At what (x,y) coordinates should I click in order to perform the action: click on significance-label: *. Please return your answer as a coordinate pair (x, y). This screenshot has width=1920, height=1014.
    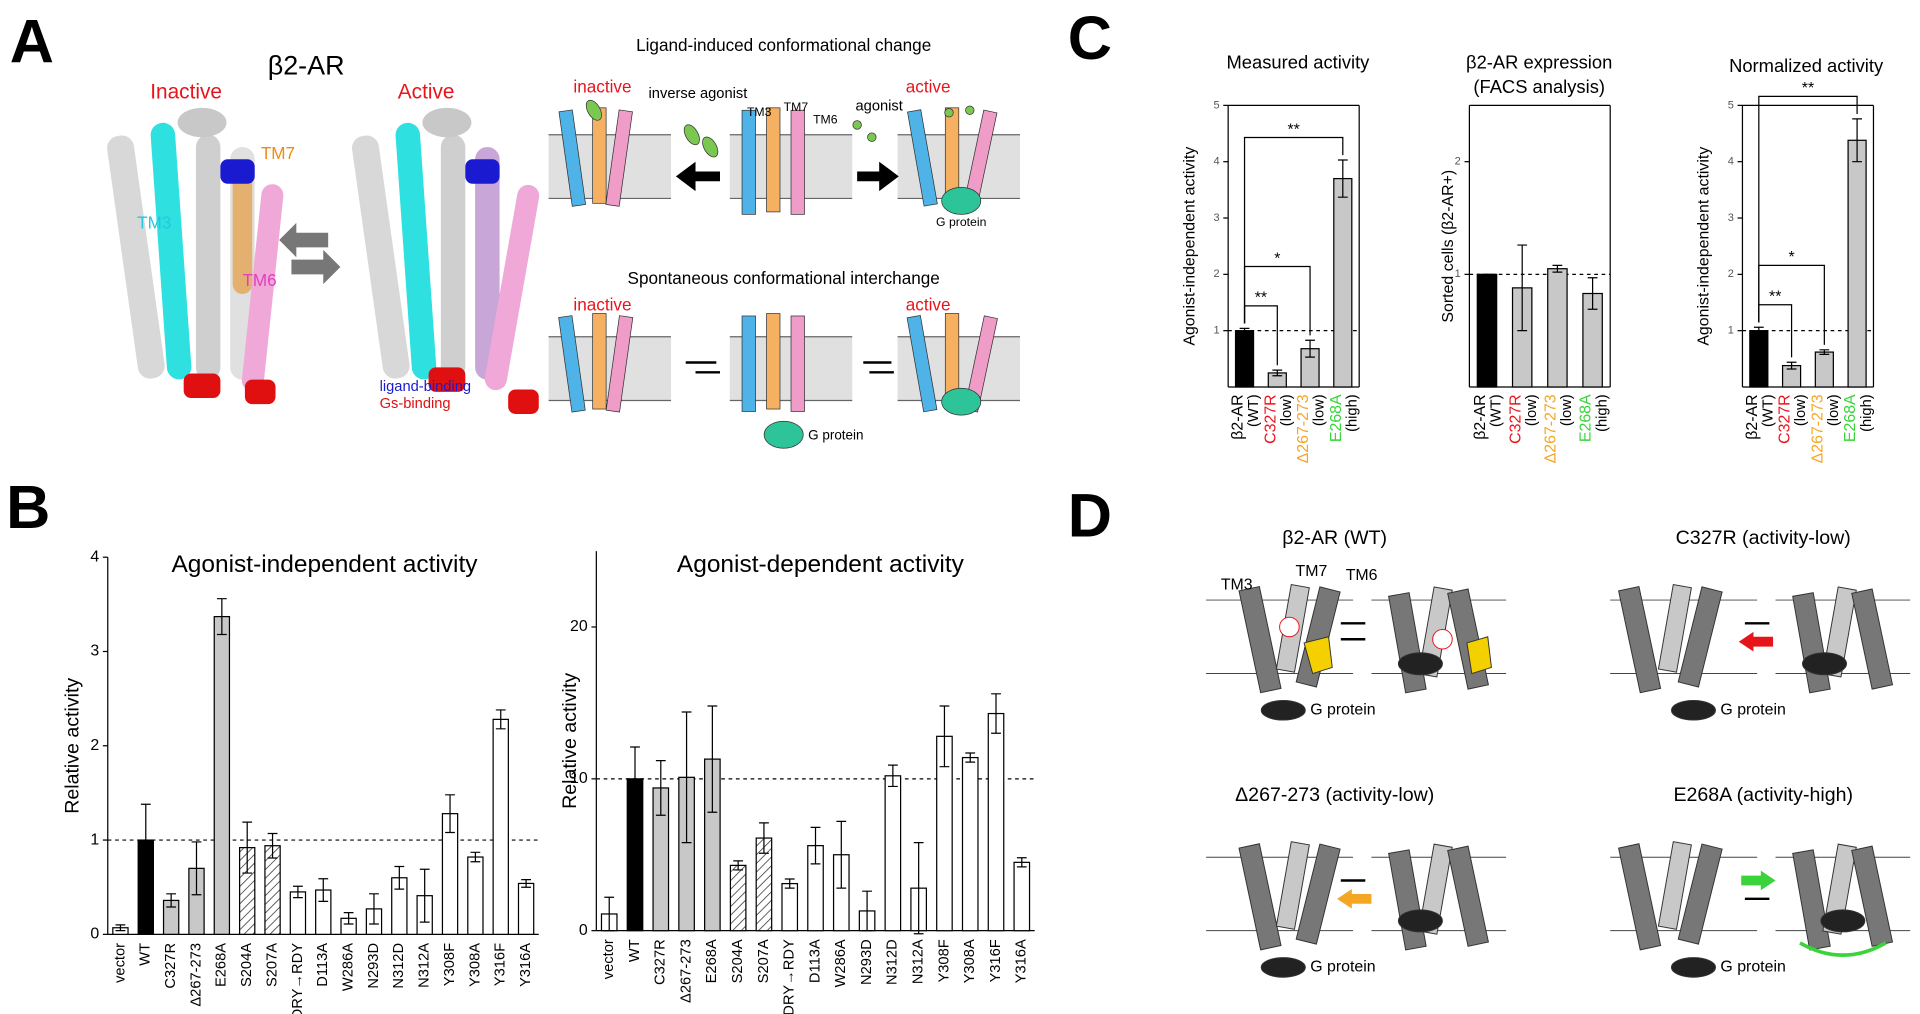
    Looking at the image, I should click on (1277, 258).